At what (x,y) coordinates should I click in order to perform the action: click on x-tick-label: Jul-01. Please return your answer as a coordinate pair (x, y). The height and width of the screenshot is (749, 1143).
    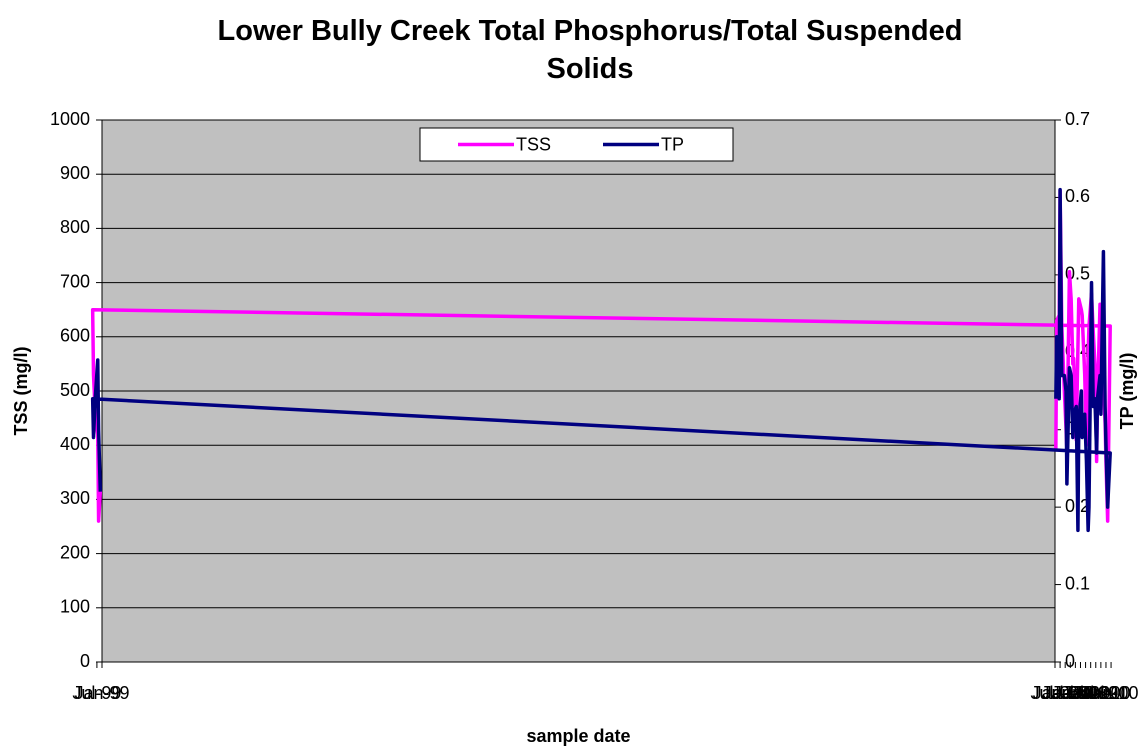
    Looking at the image, I should click on (1095, 693).